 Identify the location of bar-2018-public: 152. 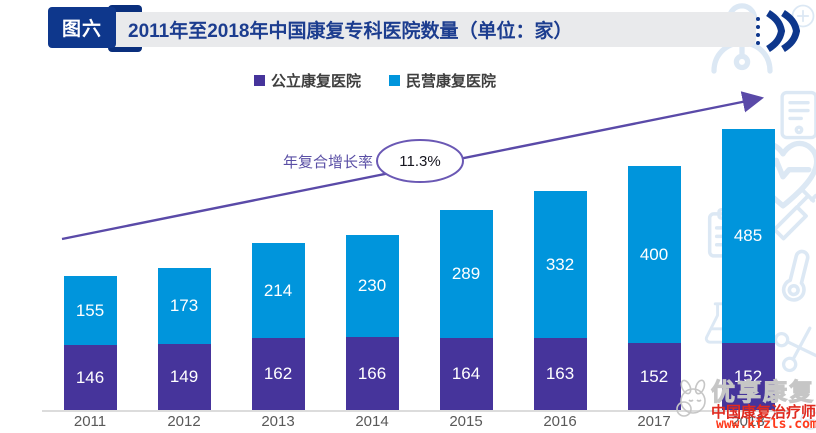
(748, 376).